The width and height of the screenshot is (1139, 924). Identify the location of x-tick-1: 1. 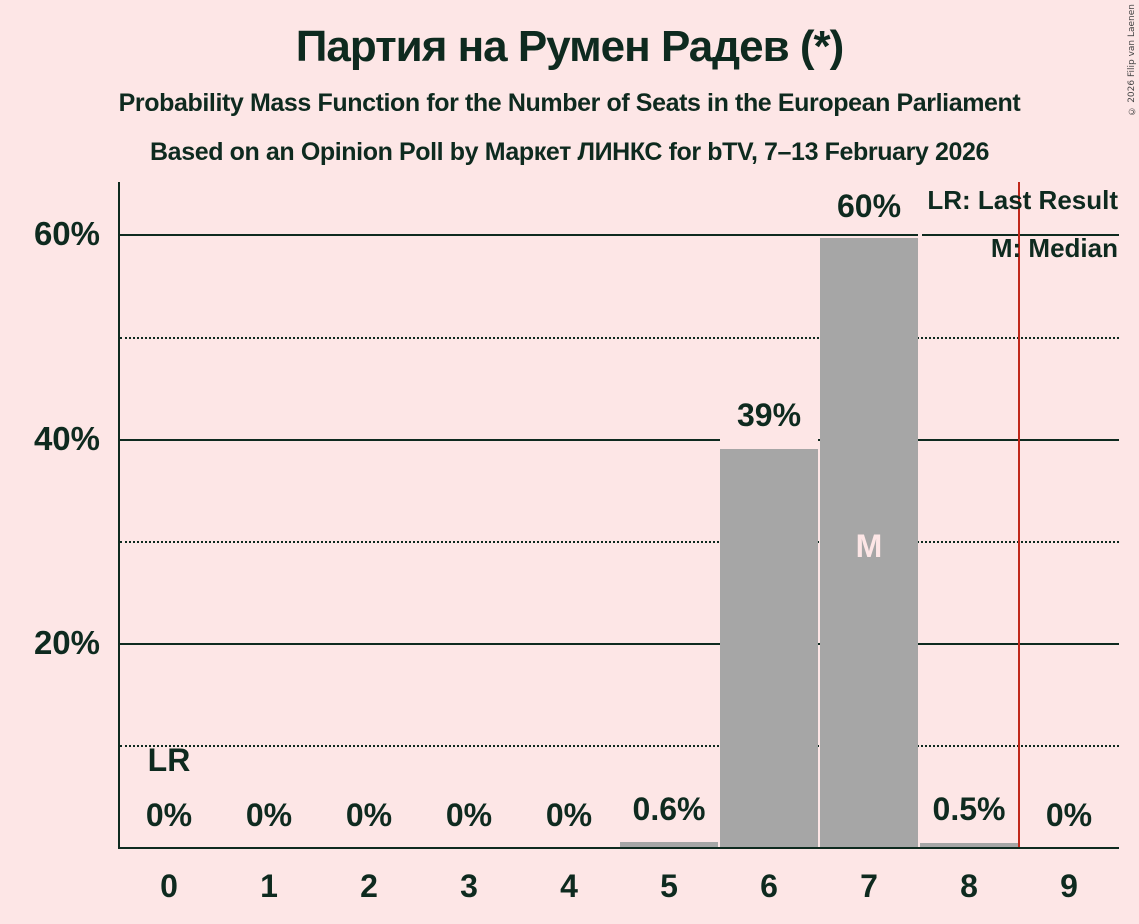
(269, 886).